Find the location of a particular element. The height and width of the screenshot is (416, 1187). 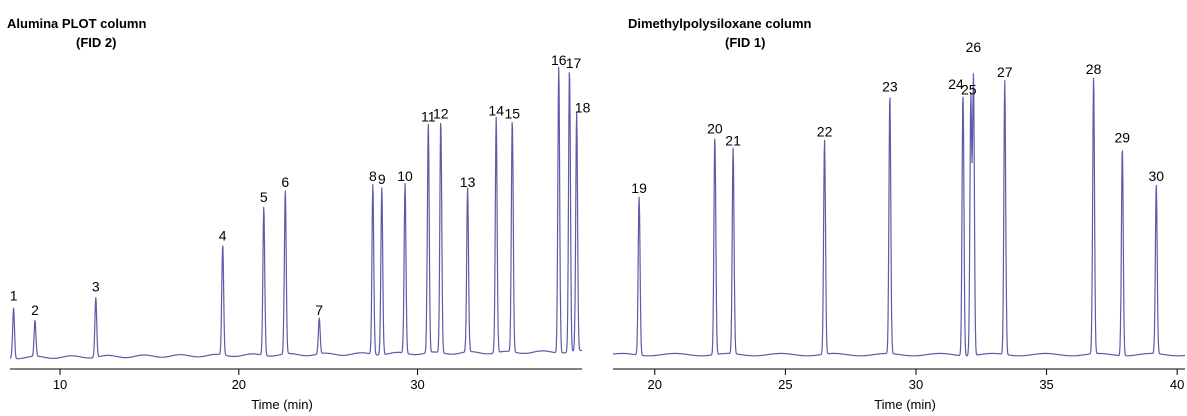

peak-label: 21 is located at coordinates (733, 140).